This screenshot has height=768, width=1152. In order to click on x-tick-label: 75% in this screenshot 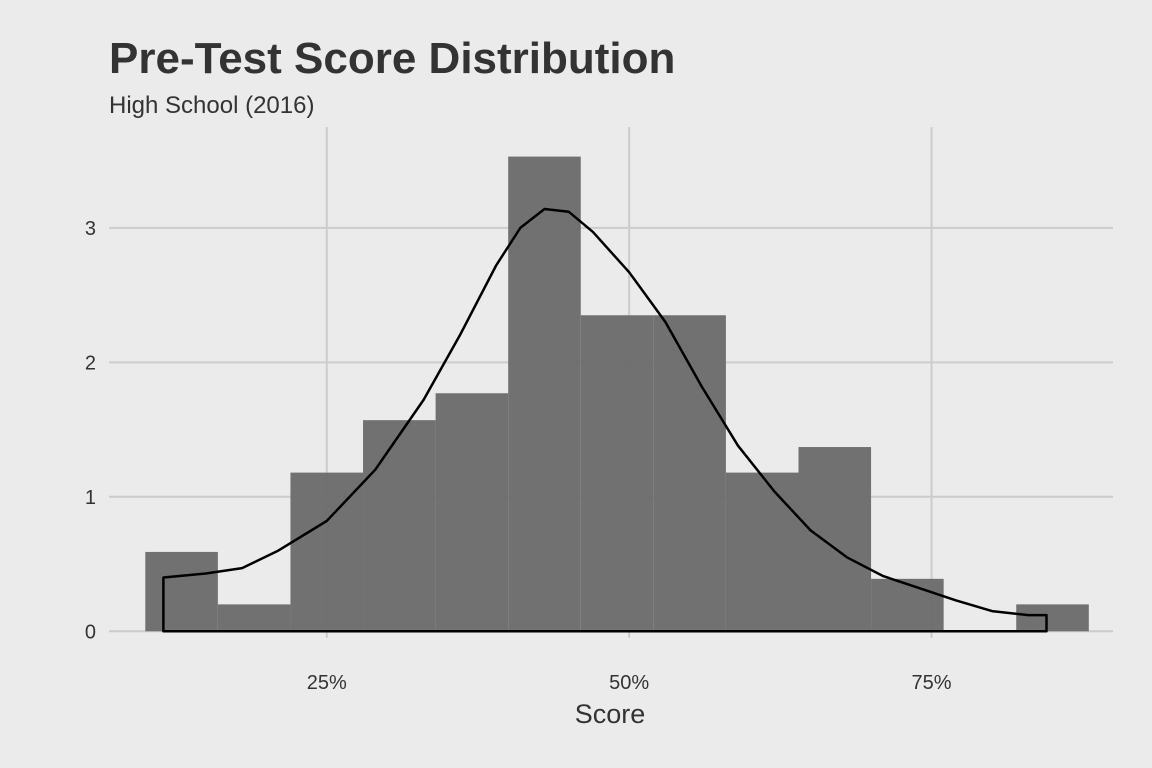, I will do `click(932, 683)`.